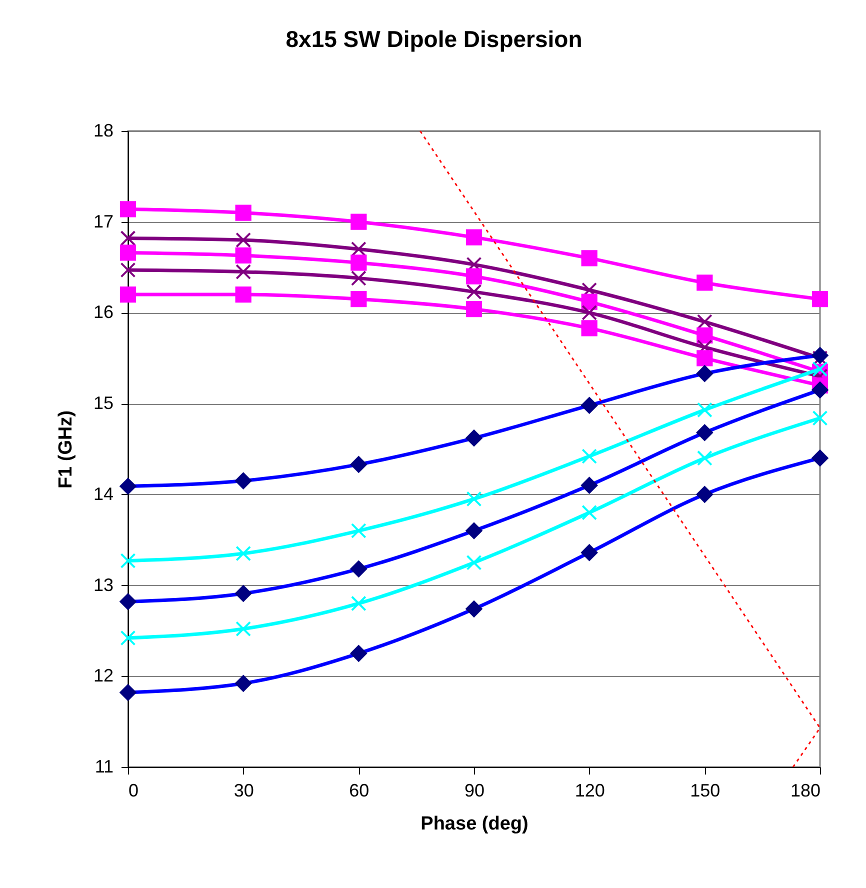 The width and height of the screenshot is (866, 888). Describe the element at coordinates (103, 494) in the screenshot. I see `y-tick-label: 14` at that location.